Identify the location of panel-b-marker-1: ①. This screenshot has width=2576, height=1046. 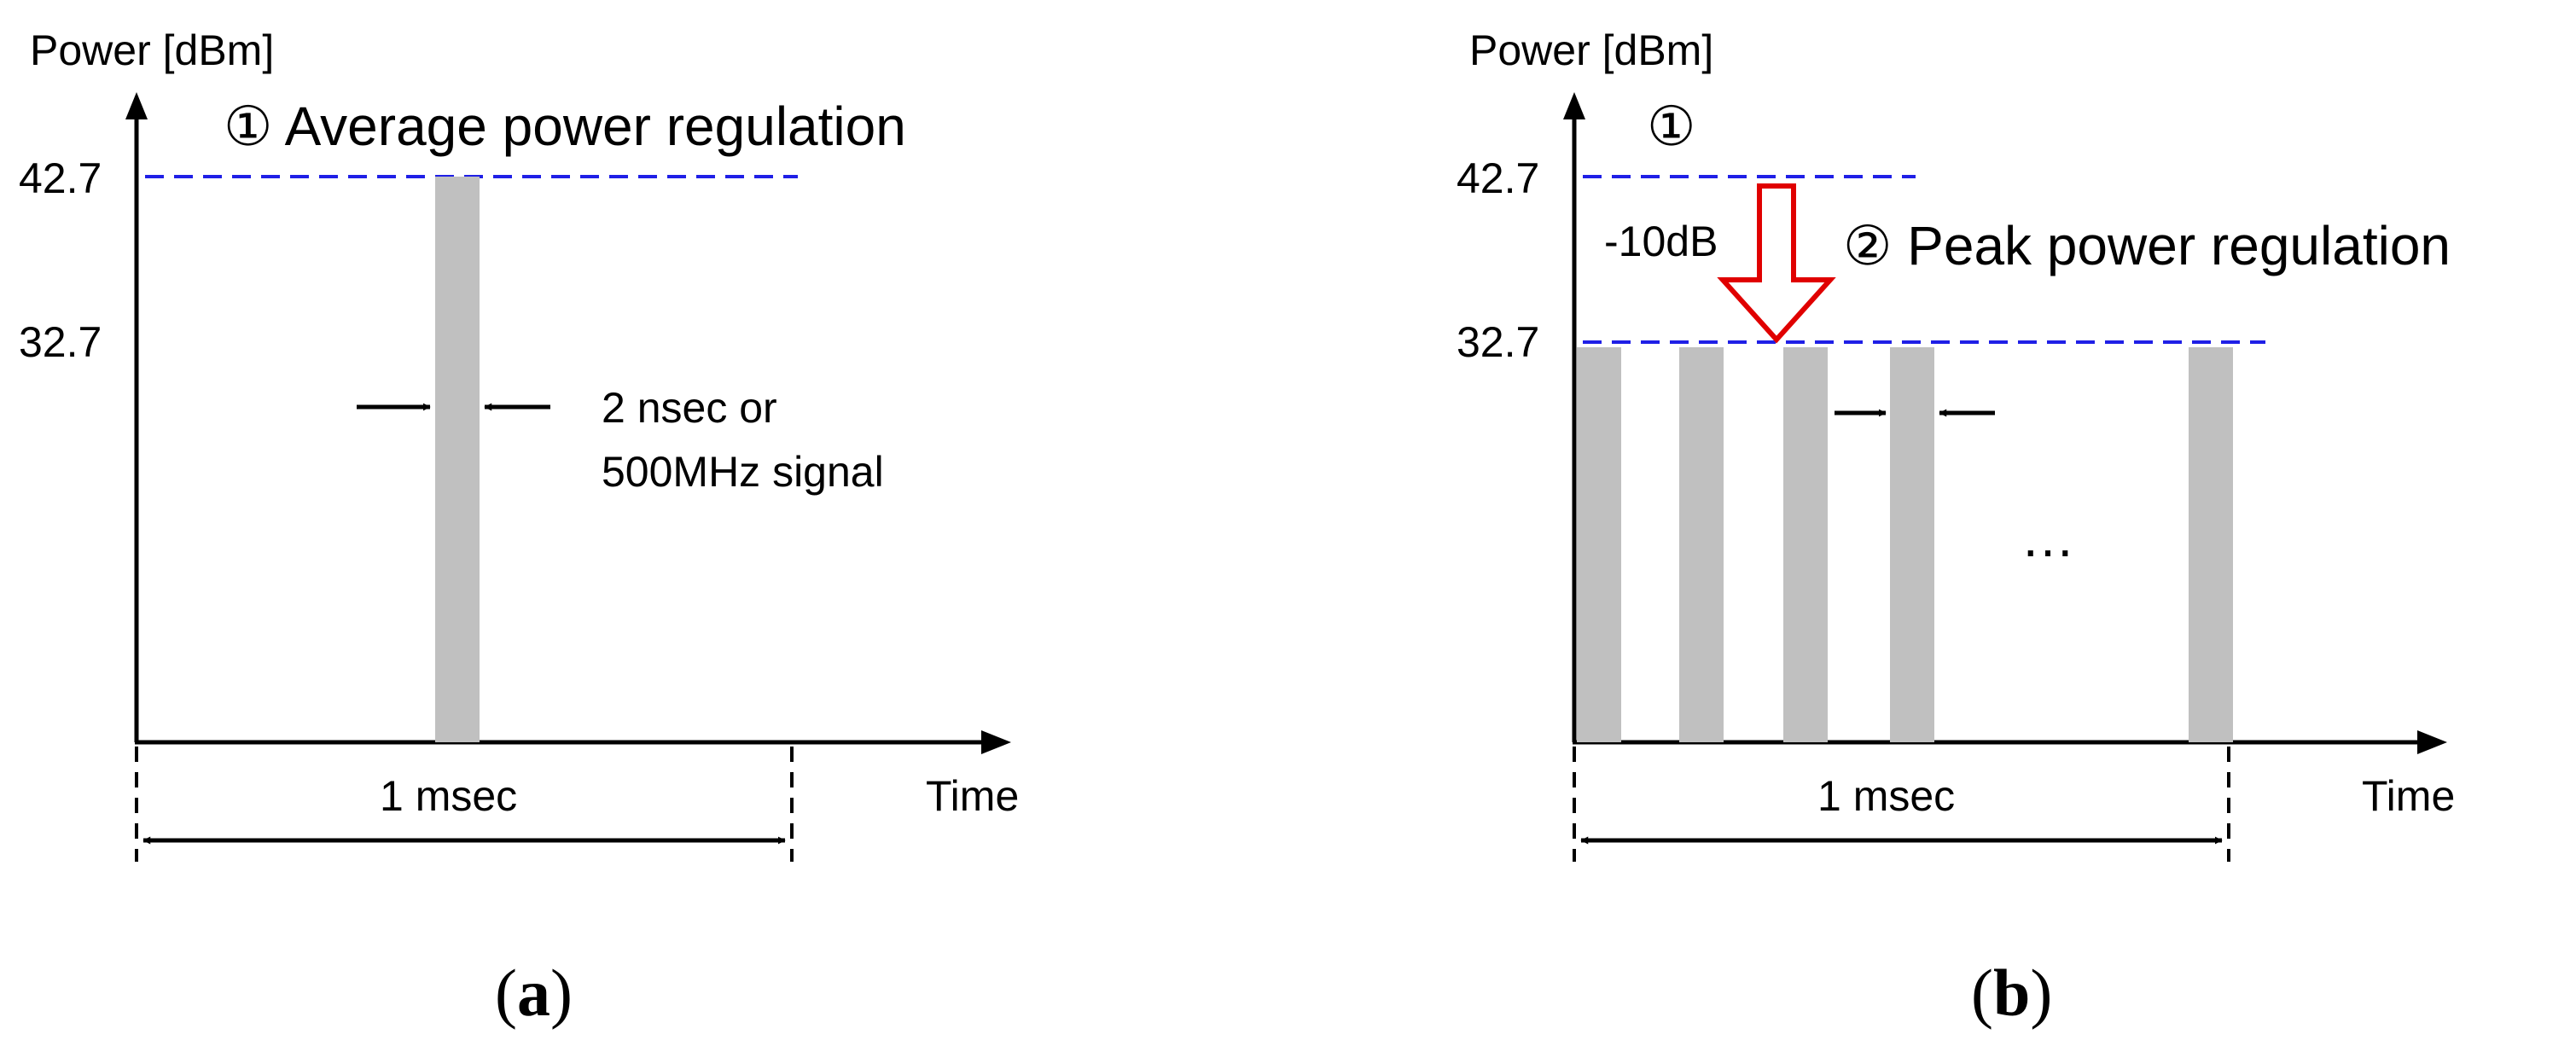
(1671, 126).